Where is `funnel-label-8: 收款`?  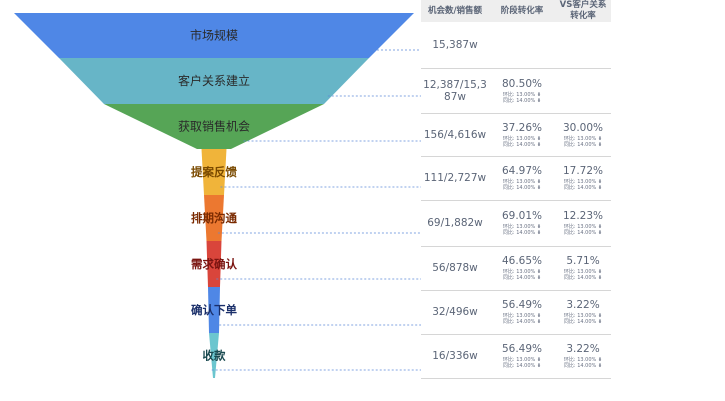
funnel-label-8: 收款 is located at coordinates (214, 356).